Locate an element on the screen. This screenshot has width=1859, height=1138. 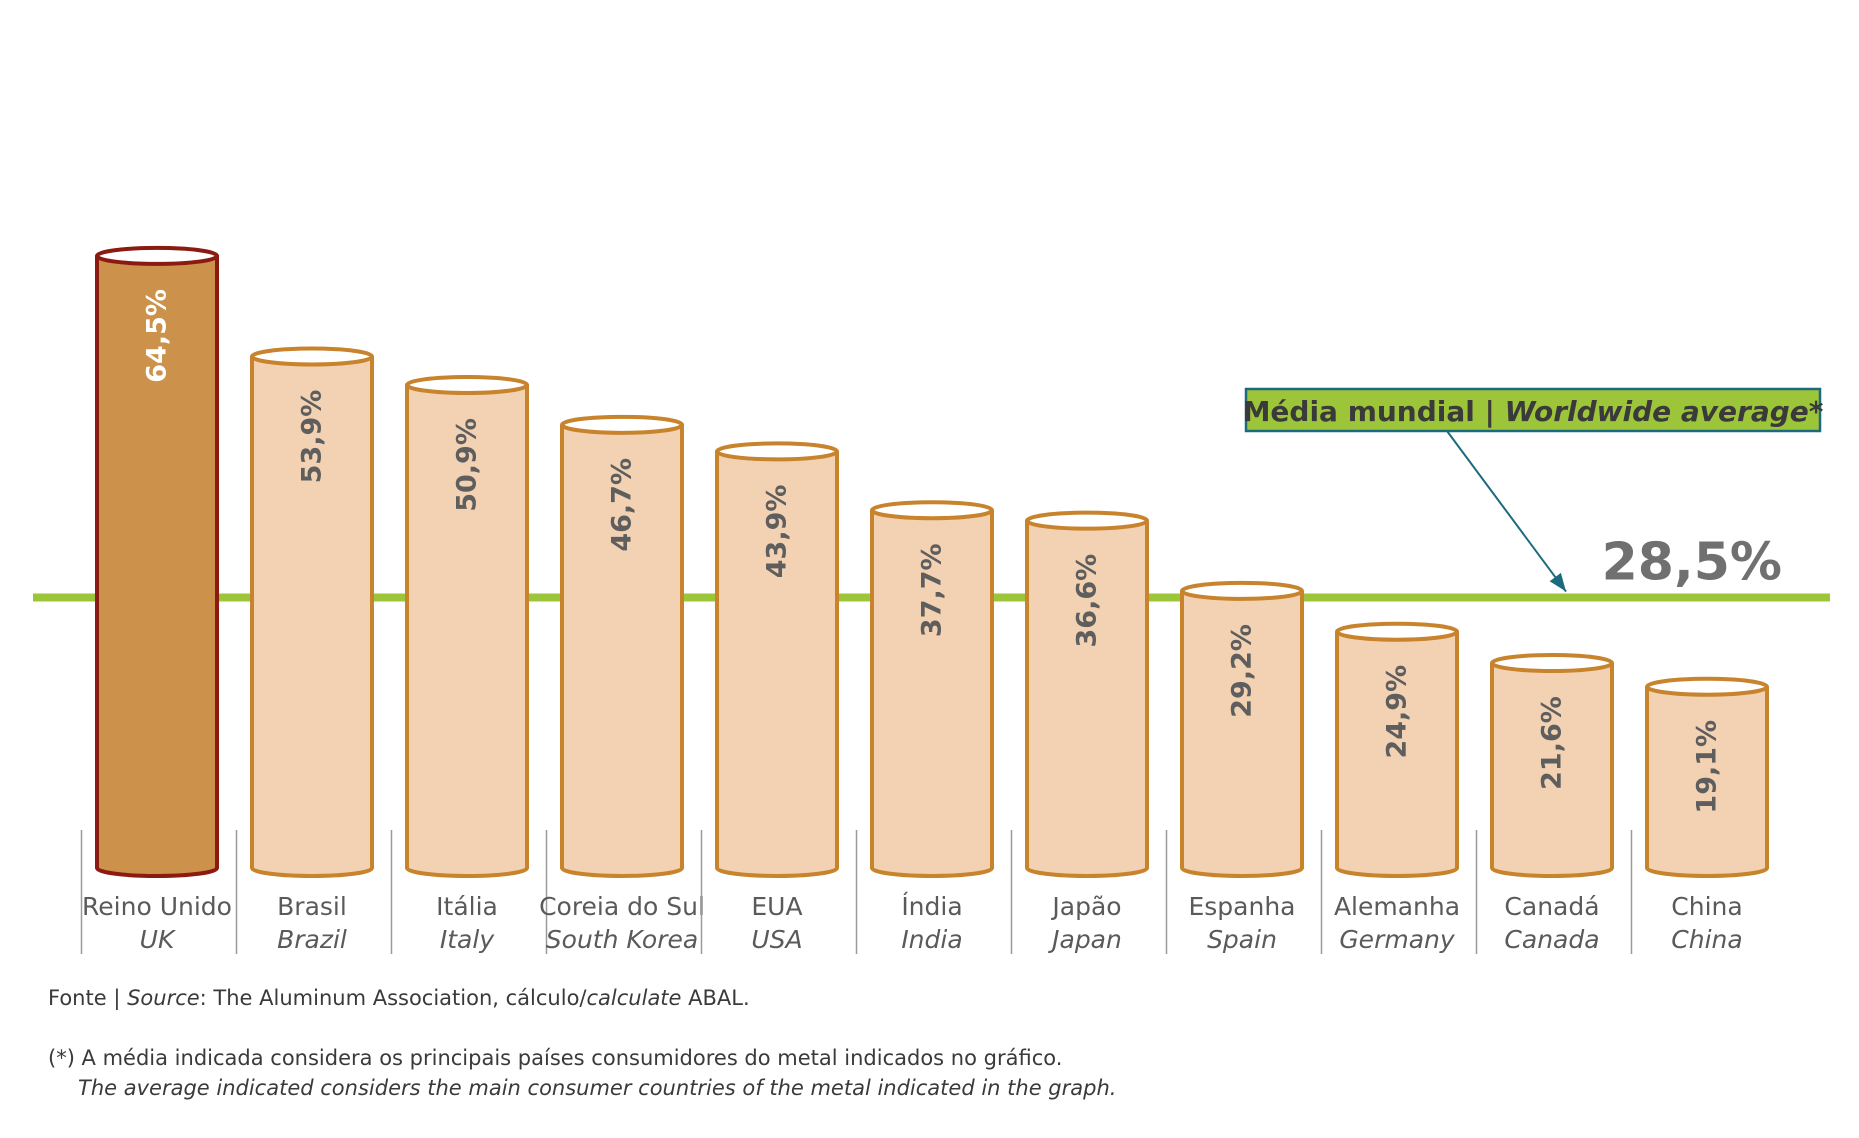
category-label-pt: Alemanha is located at coordinates (1397, 906).